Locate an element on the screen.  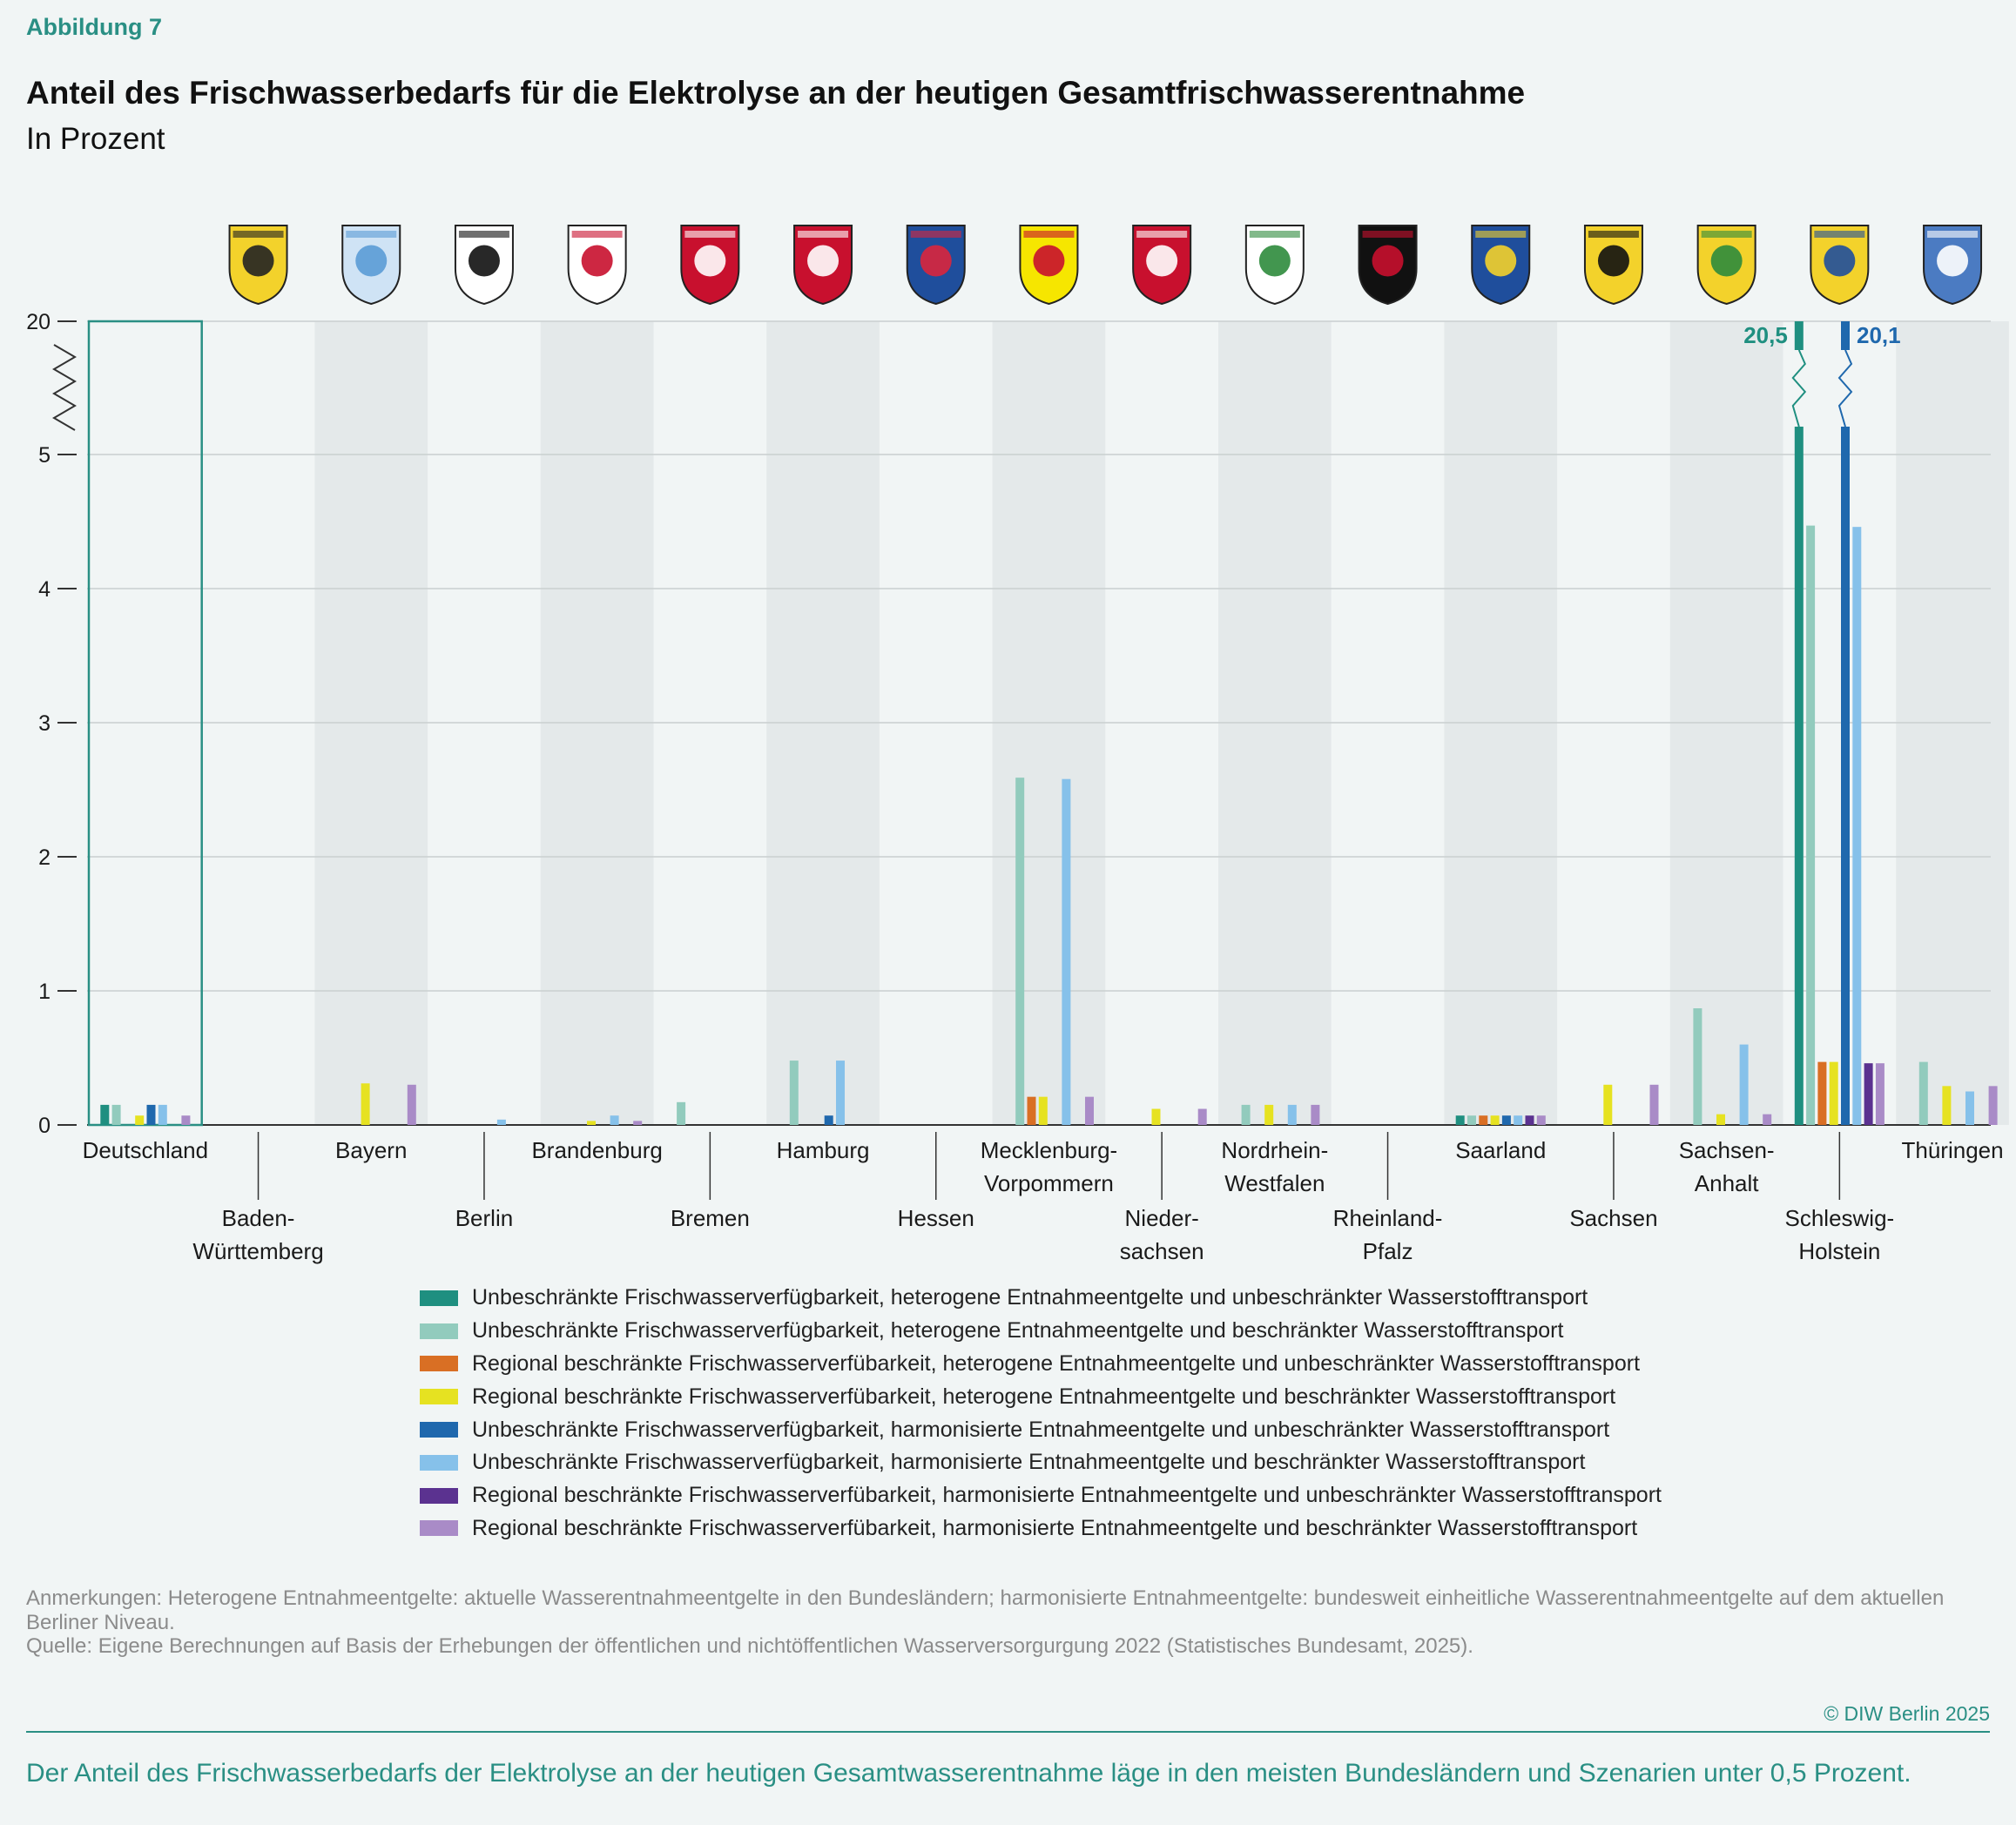
y-tick-label: 2 is located at coordinates (44, 857).